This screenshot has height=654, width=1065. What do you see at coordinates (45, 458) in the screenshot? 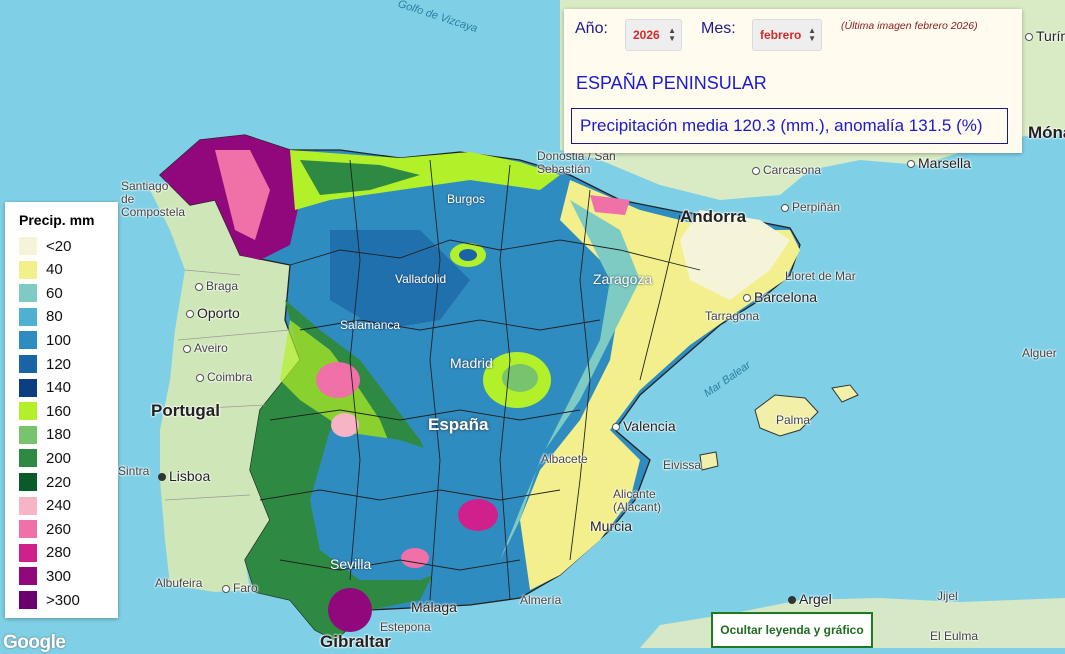
I see `legend-item: 200` at bounding box center [45, 458].